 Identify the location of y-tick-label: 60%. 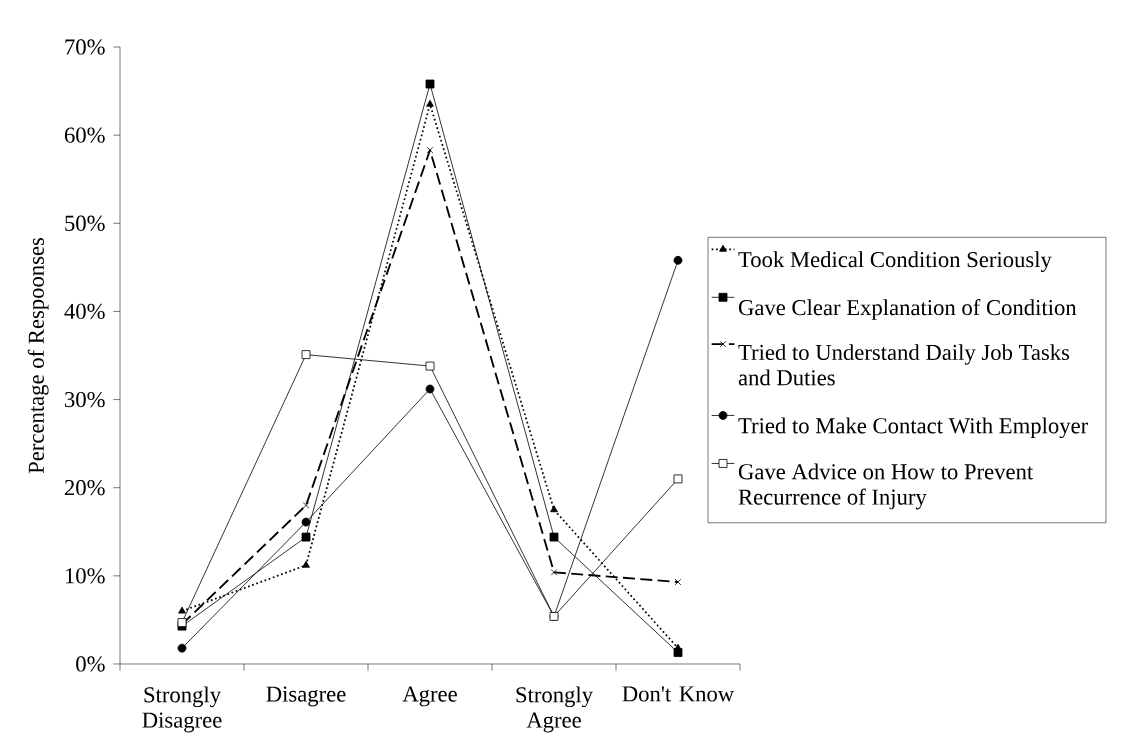
(84, 135).